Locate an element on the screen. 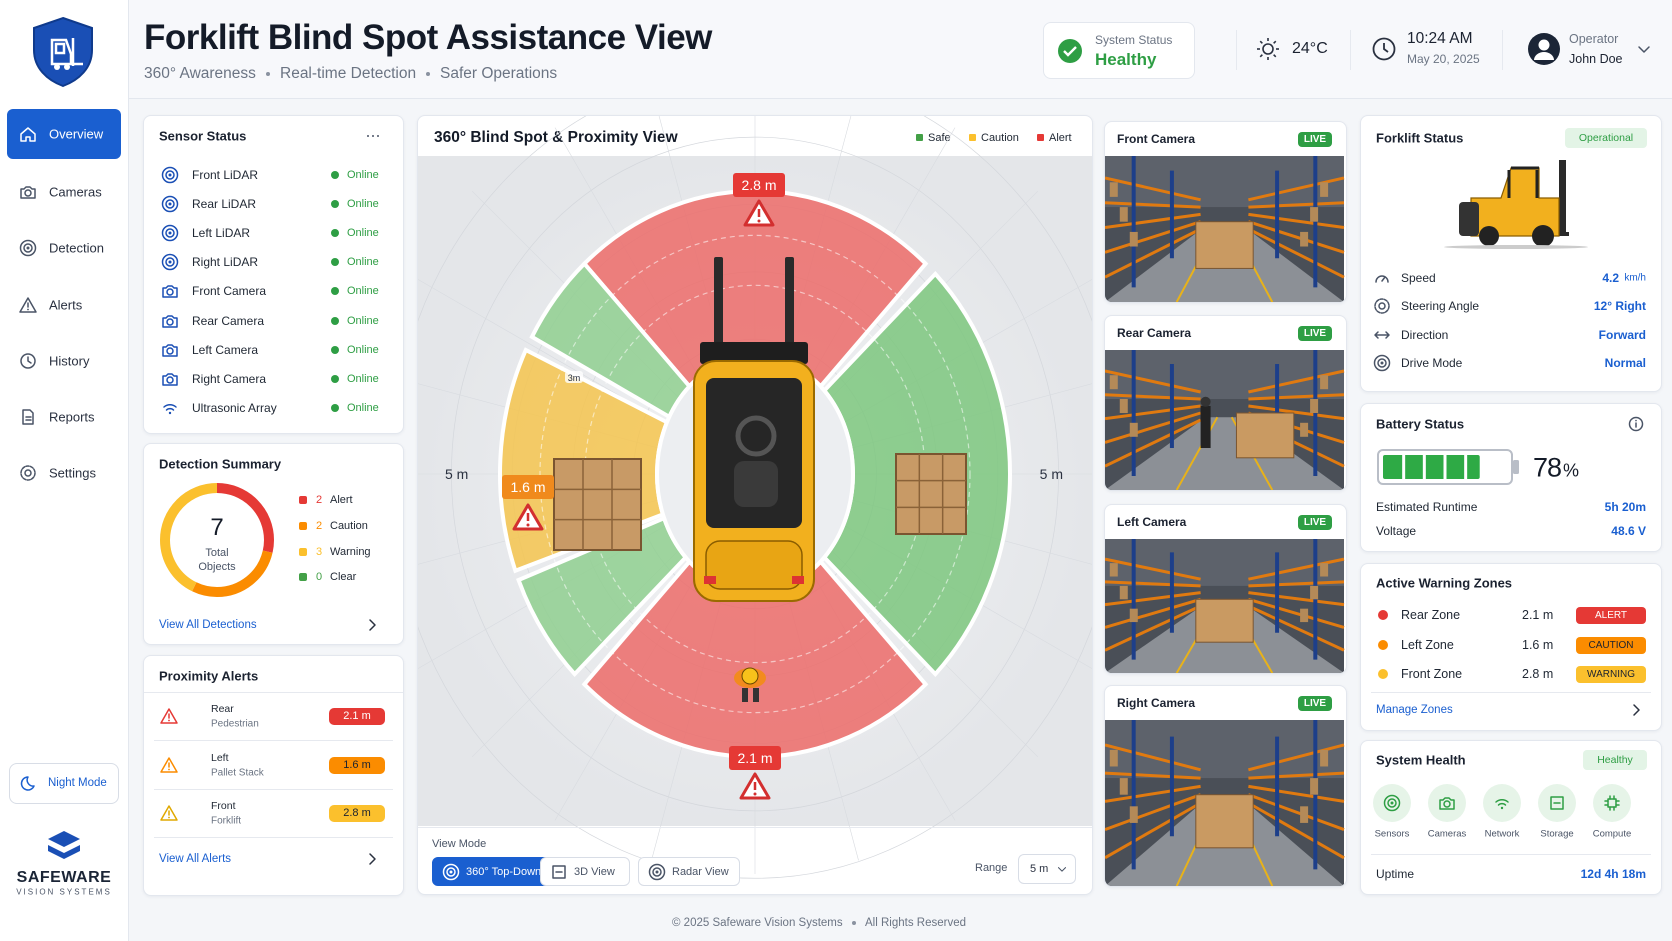  panel-title: Active Warning Zones is located at coordinates (1444, 583).